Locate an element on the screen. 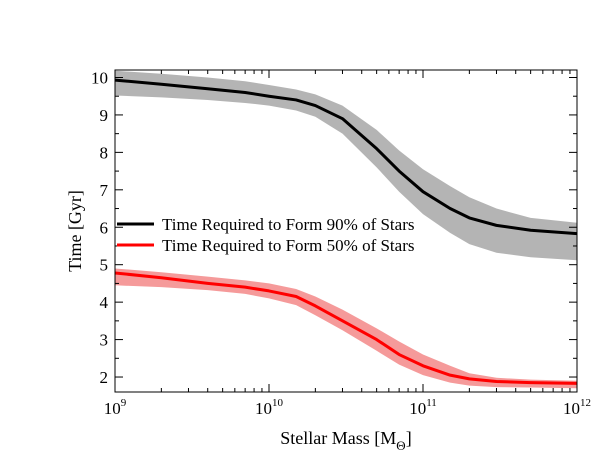 The image size is (598, 462). x-axis-label-close: ] is located at coordinates (409, 438).